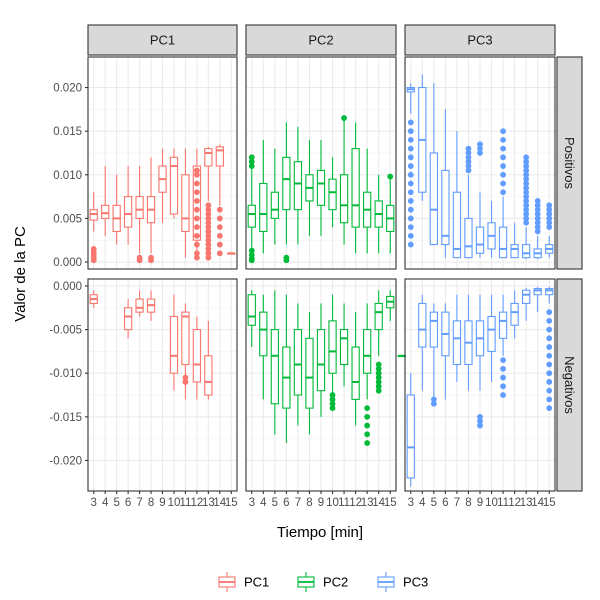  Describe the element at coordinates (485, 167) in the screenshot. I see `boxes-PC3-Positivos` at that location.